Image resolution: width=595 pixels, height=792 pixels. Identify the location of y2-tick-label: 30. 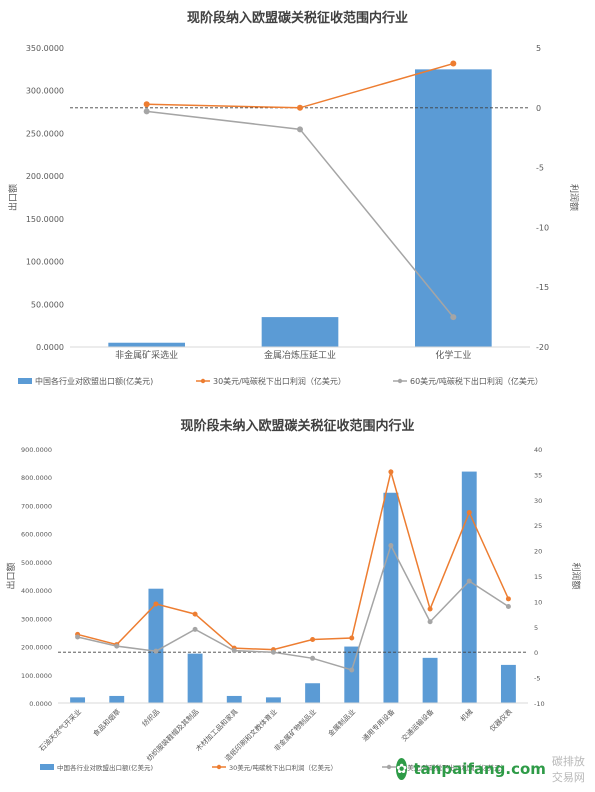
(538, 501).